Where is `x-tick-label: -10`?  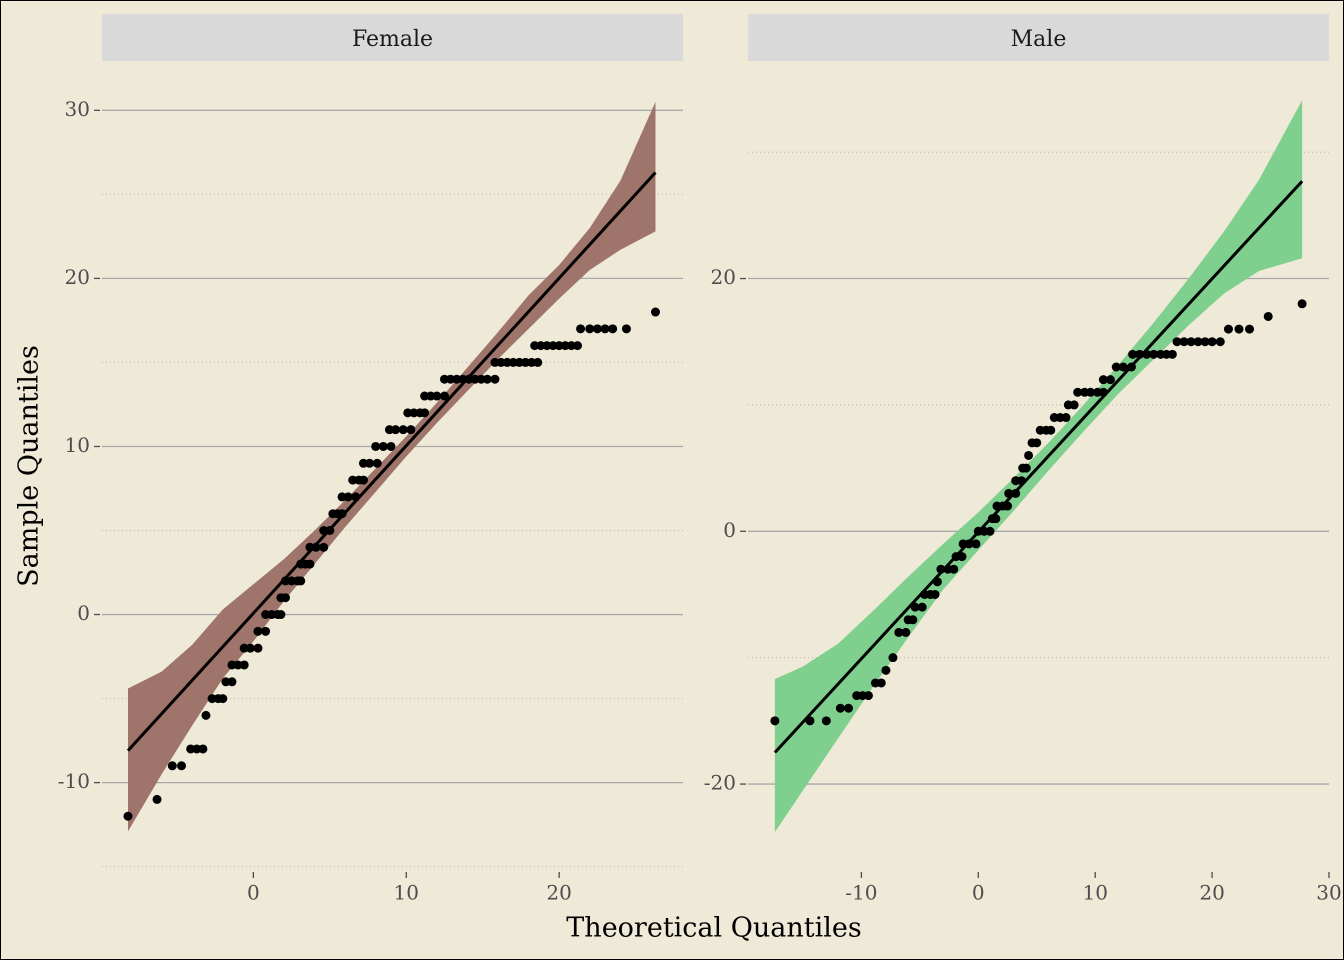 x-tick-label: -10 is located at coordinates (861, 893).